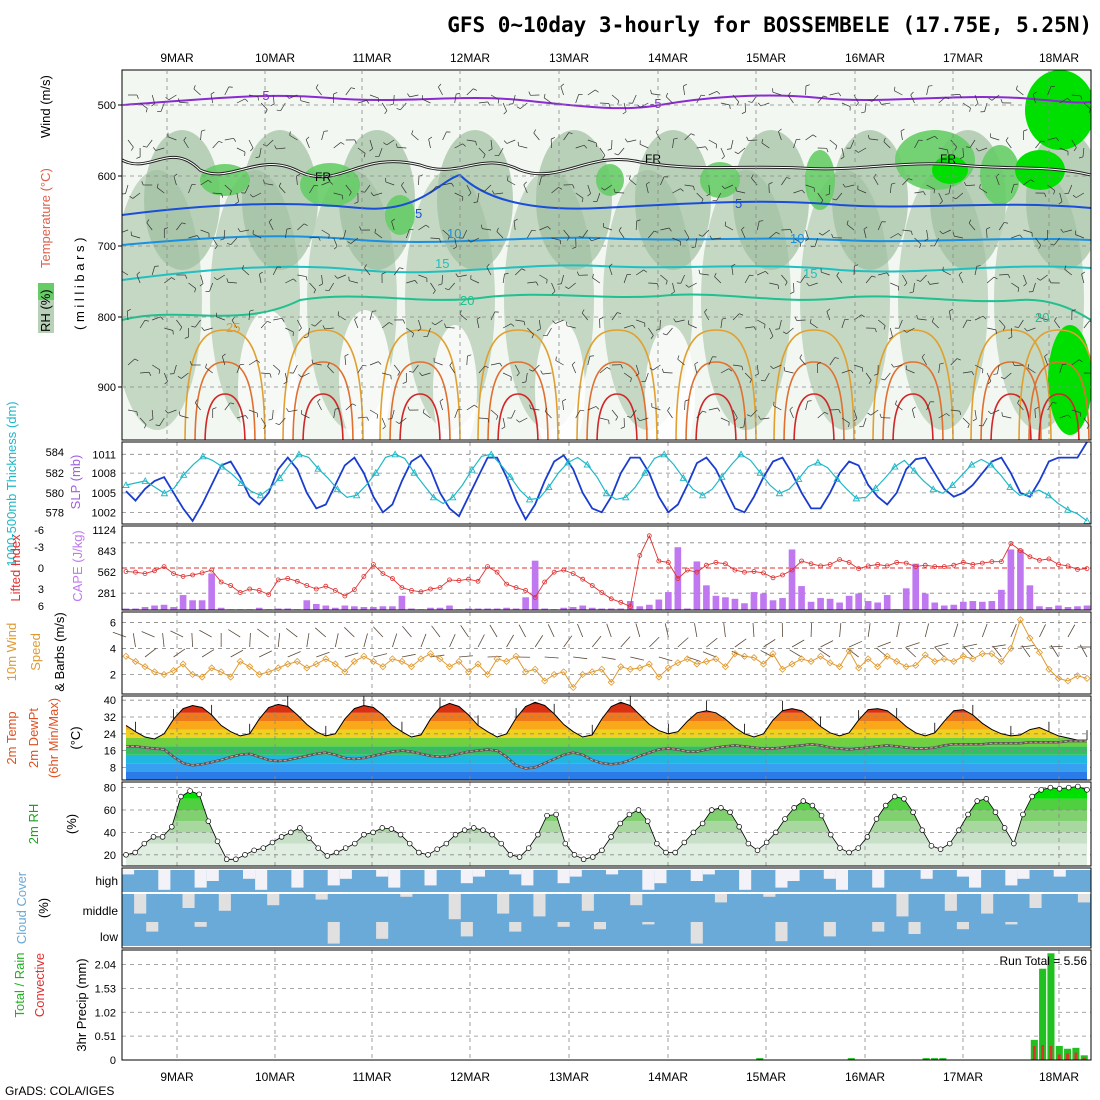 This screenshot has height=1100, width=1100. Describe the element at coordinates (673, 200) in the screenshot. I see `rh-blob-dark` at that location.